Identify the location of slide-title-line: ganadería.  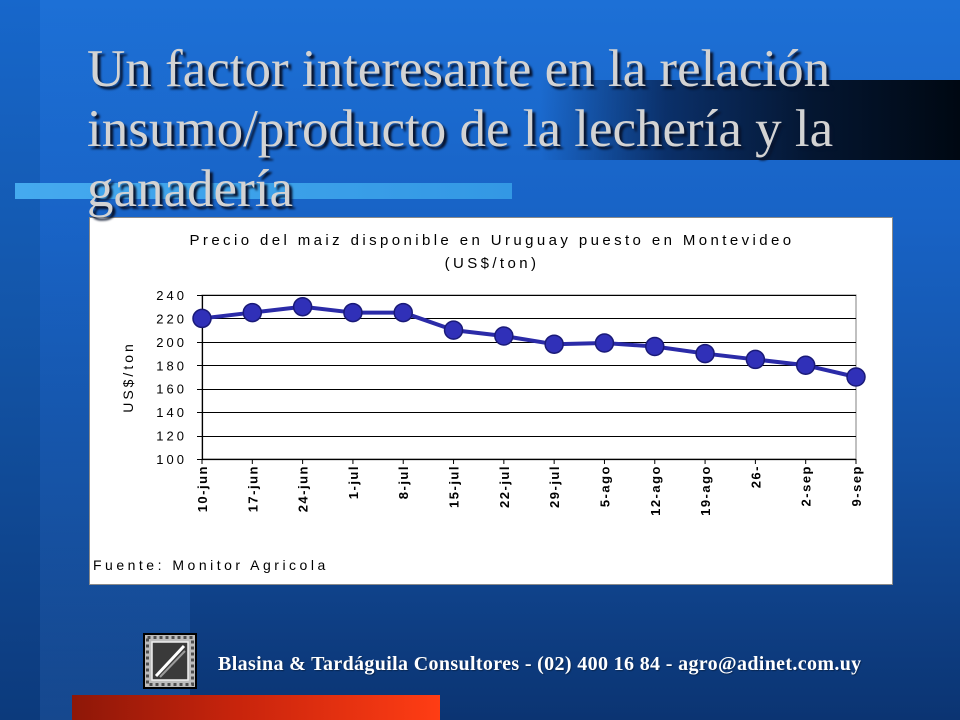
(190, 189).